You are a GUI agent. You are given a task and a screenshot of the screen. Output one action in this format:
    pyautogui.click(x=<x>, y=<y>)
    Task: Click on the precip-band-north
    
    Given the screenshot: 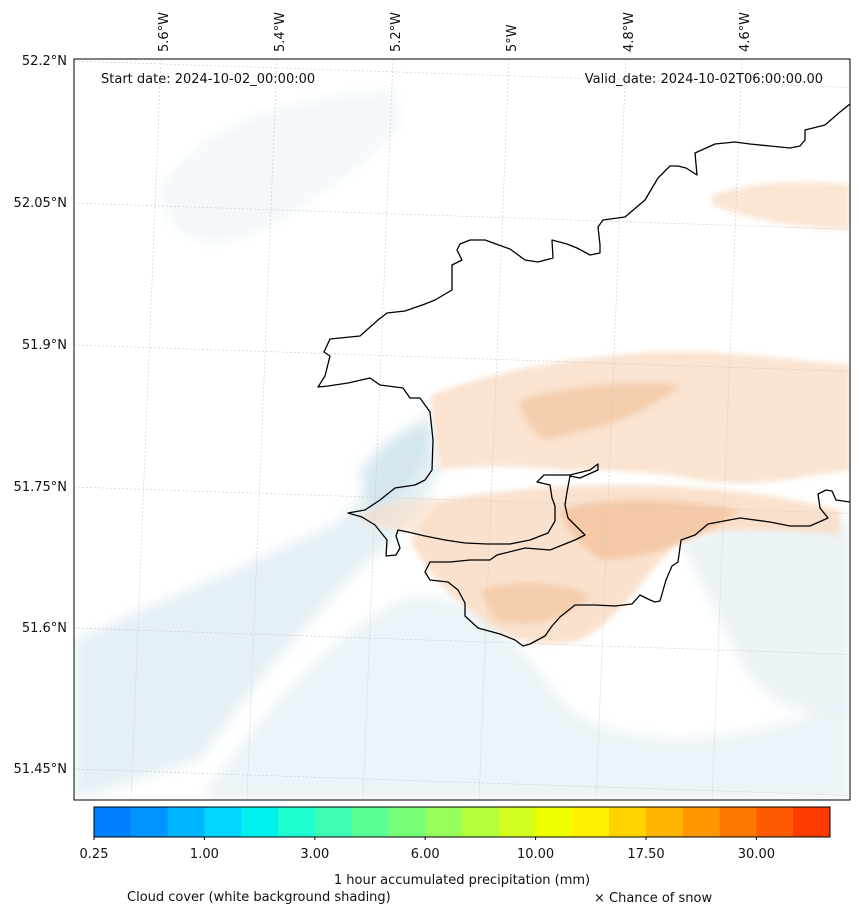 What is the action you would take?
    pyautogui.click(x=640, y=417)
    